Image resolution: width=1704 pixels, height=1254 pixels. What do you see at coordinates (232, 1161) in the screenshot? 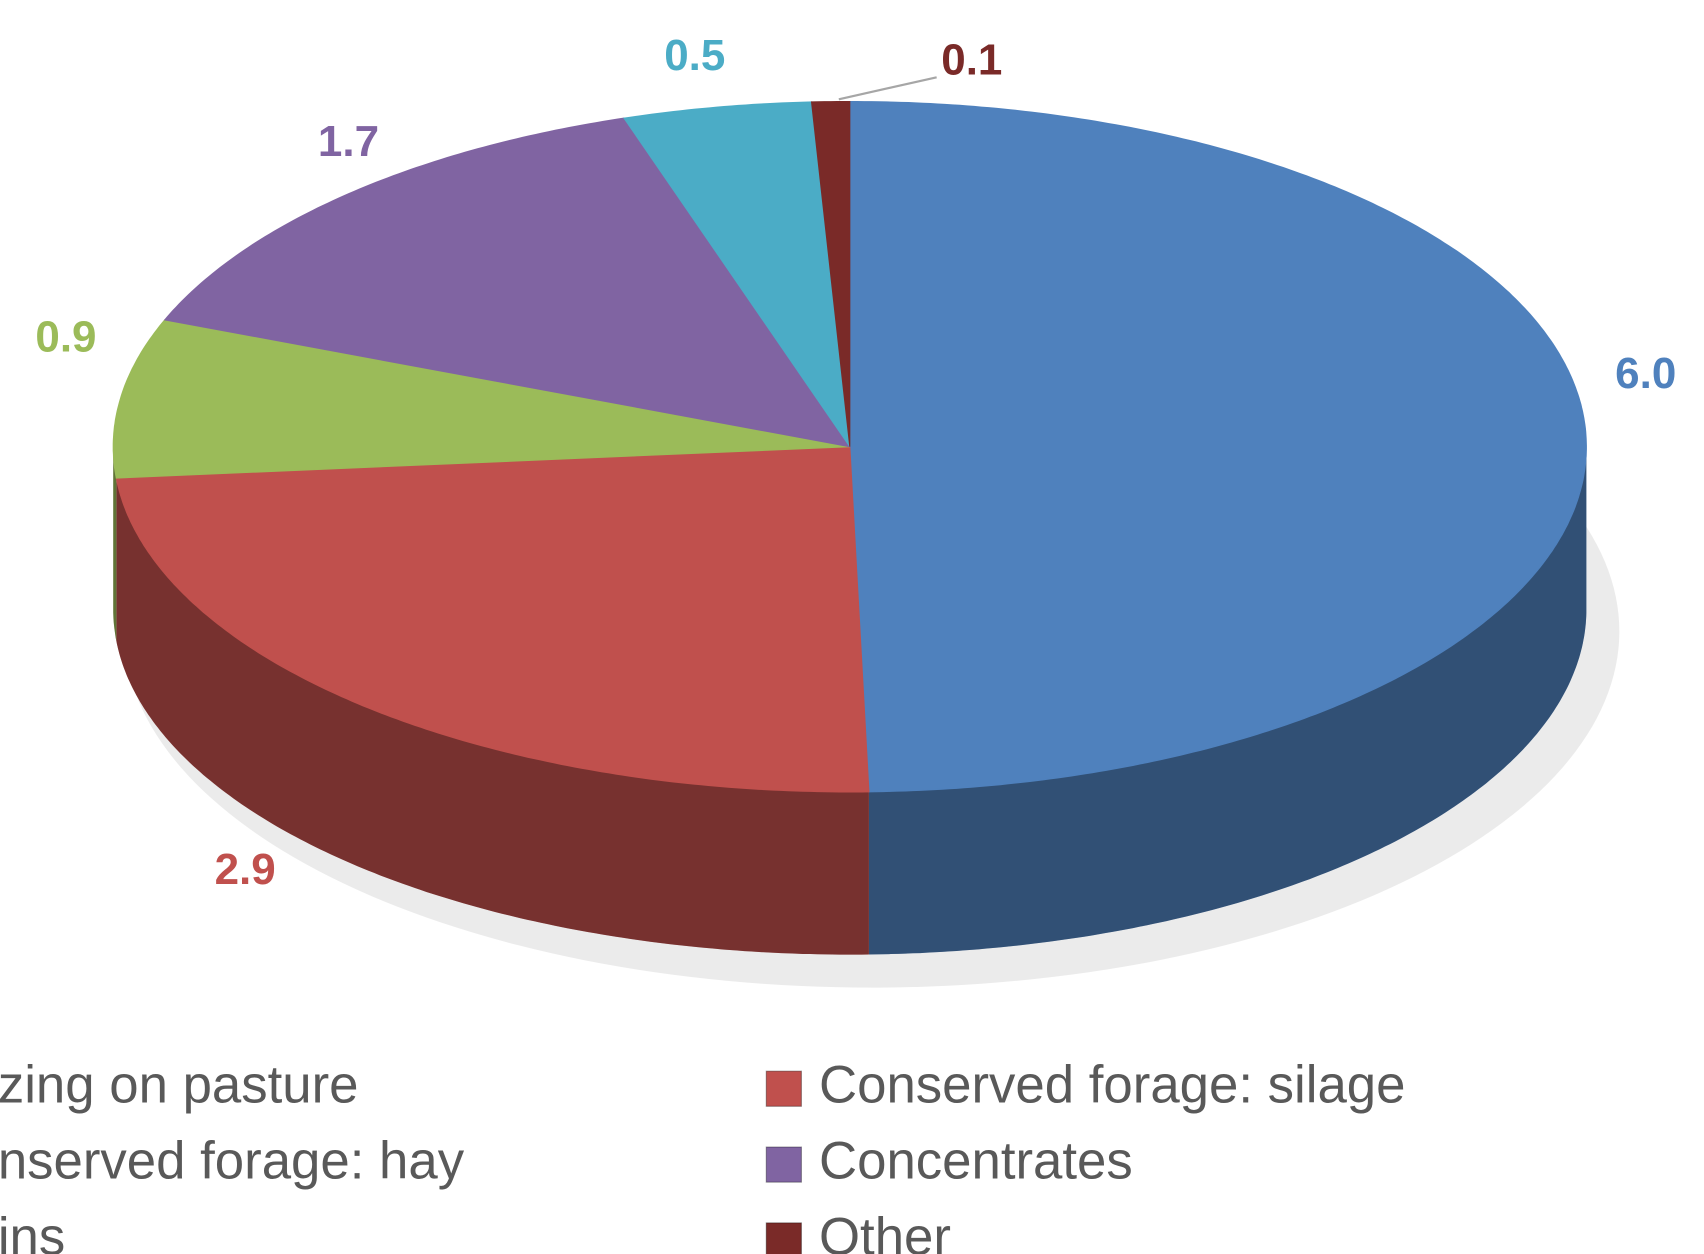
I see `legend-label: nserved forage: hay` at bounding box center [232, 1161].